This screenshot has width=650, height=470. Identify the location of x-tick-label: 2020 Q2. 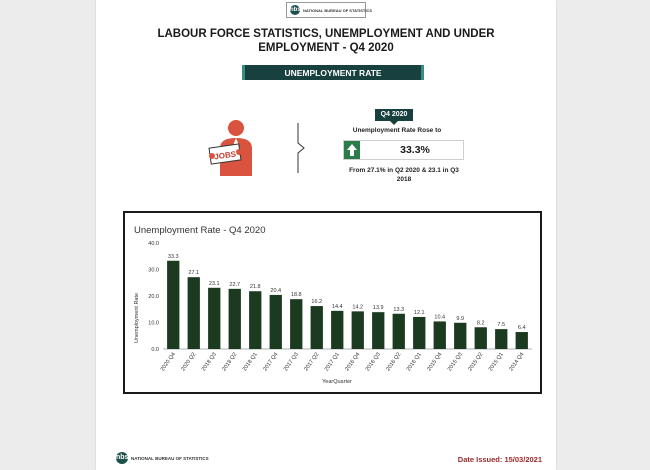
(188, 362).